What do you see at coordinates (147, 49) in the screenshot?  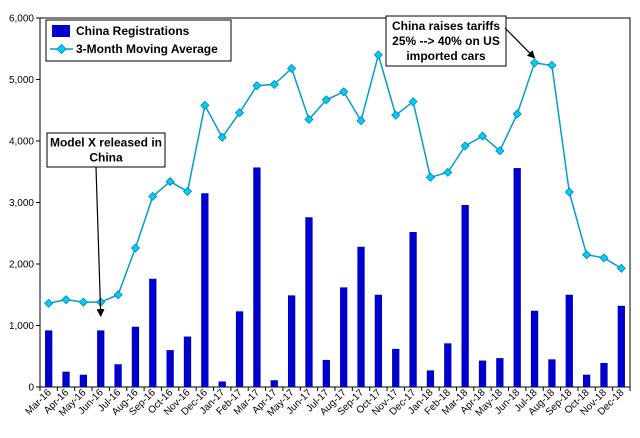 I see `legend-label-line: 3-Month Moving Average` at bounding box center [147, 49].